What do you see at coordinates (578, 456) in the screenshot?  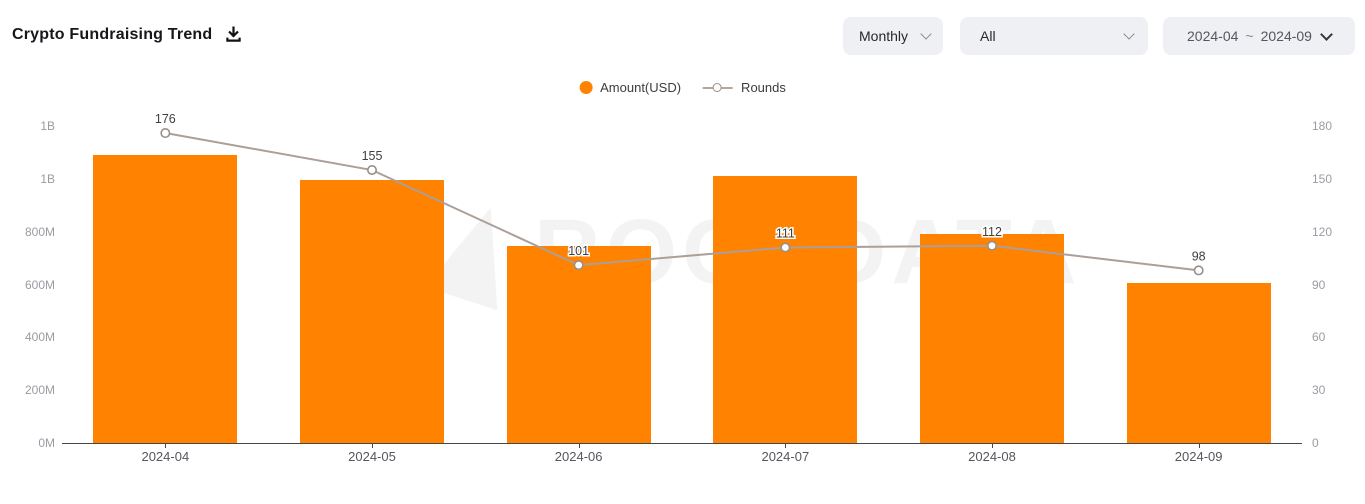 I see `x-axis-label: 2024-06` at bounding box center [578, 456].